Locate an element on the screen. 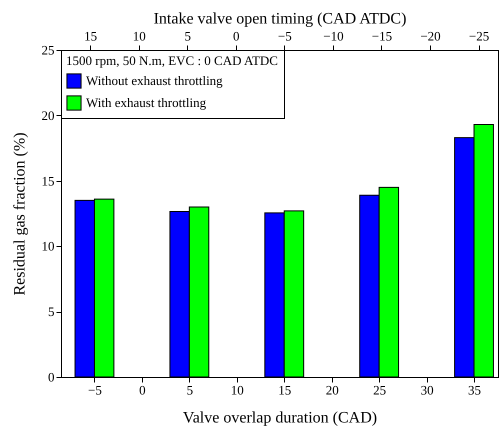 This screenshot has height=436, width=501. x2-tick-label: −15 is located at coordinates (382, 36).